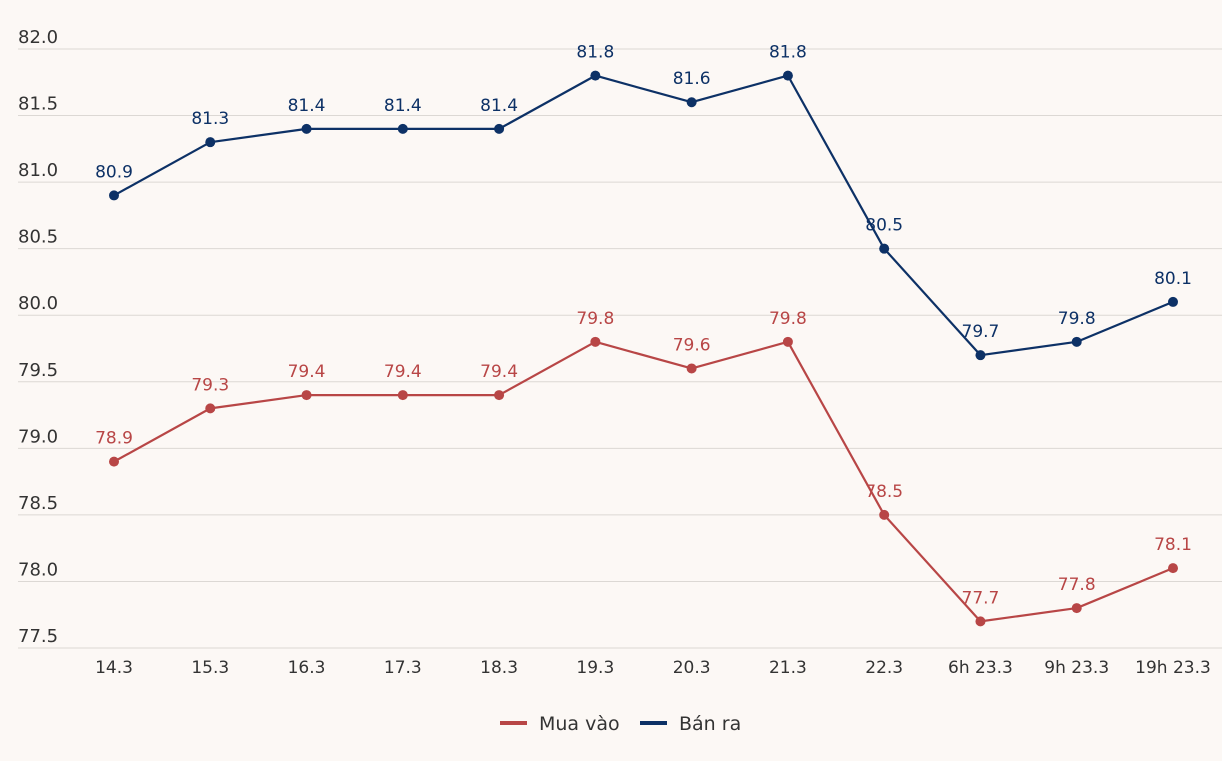  I want to click on x-tick-label: 19h 23.3, so click(1173, 668).